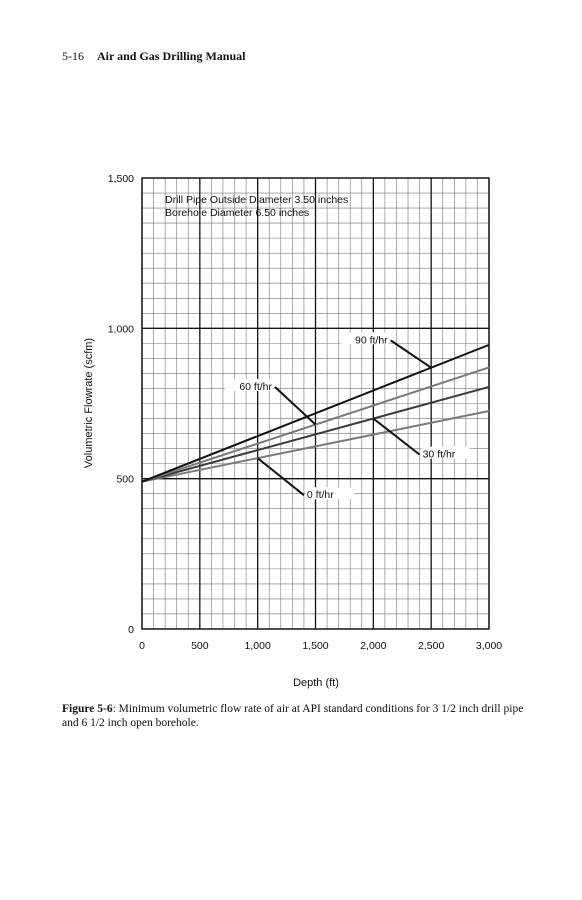 This screenshot has height=900, width=582. What do you see at coordinates (125, 480) in the screenshot?
I see `y-tick-label: 500` at bounding box center [125, 480].